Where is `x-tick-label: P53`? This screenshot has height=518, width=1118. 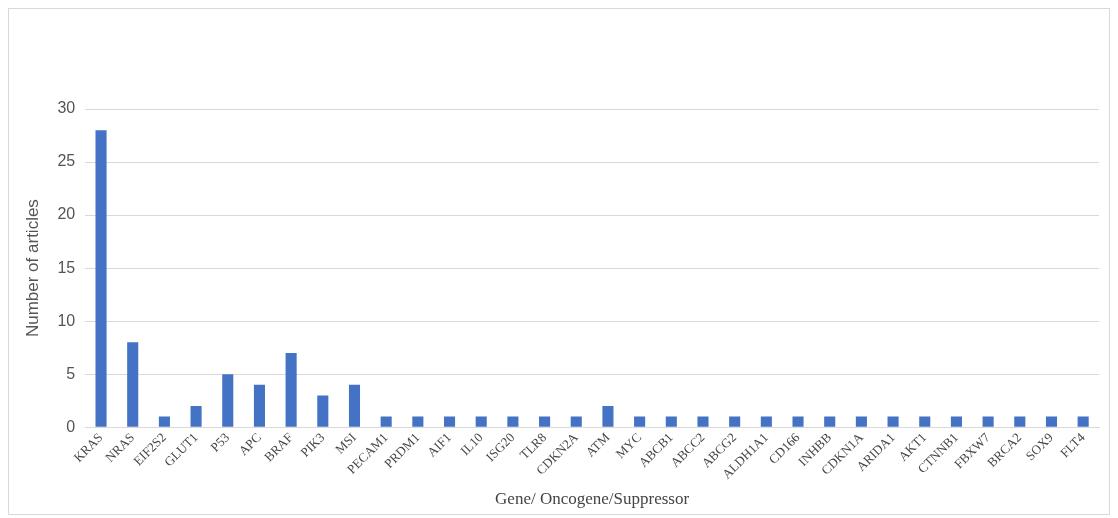
x-tick-label: P53 is located at coordinates (220, 442).